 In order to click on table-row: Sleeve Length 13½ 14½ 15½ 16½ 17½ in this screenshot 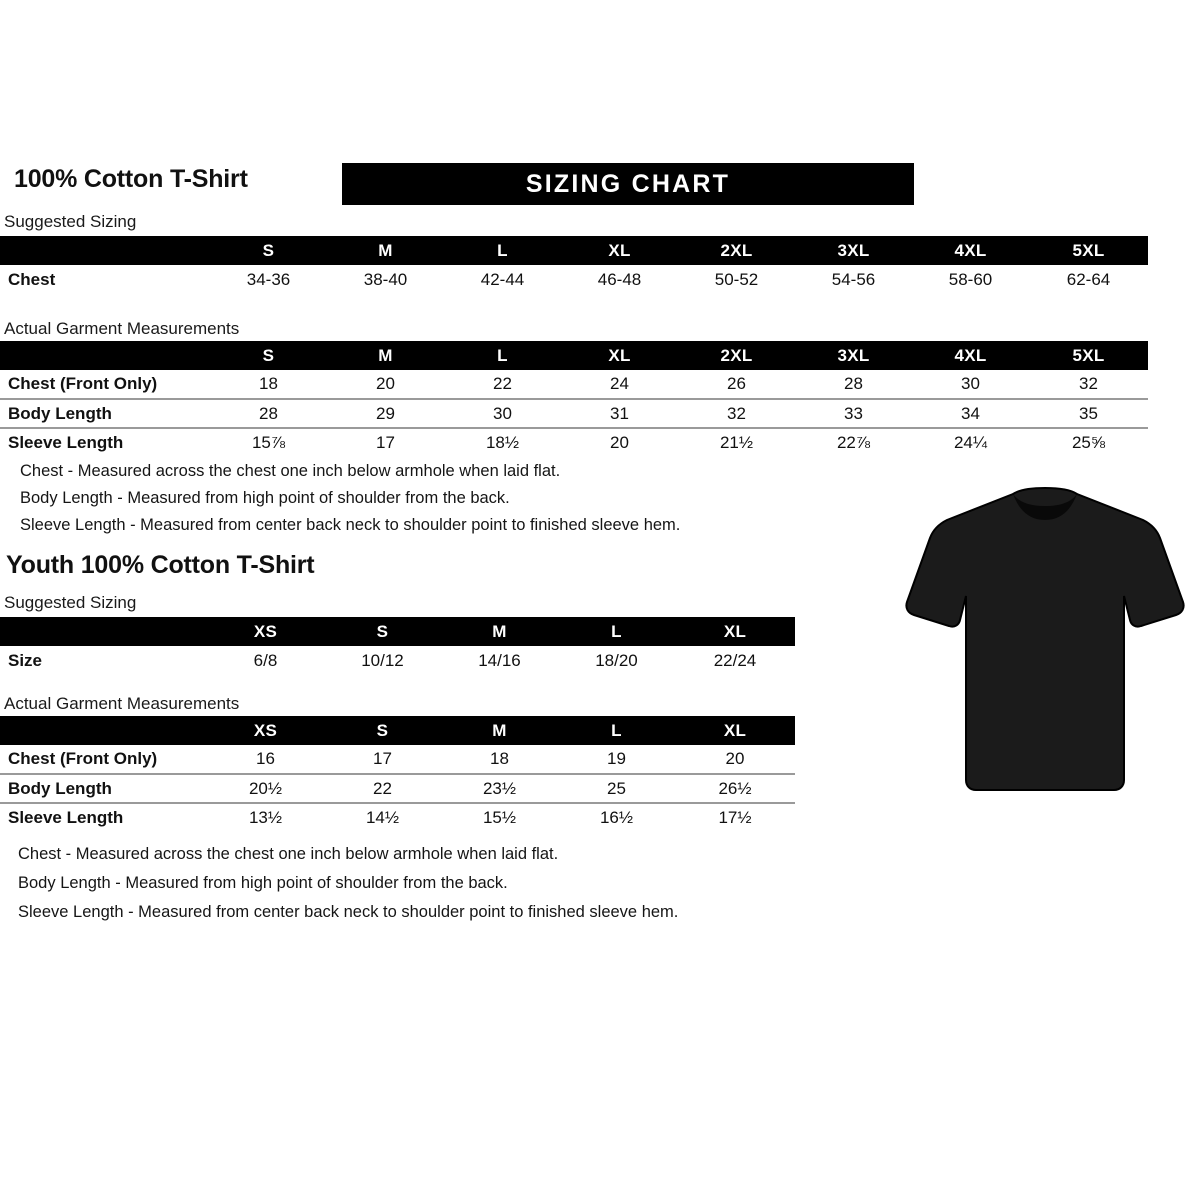, I will do `click(397, 817)`.